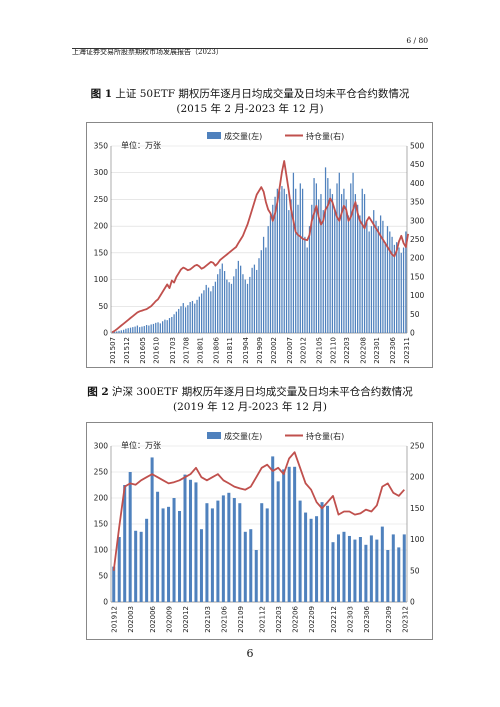 The image size is (500, 707). Describe the element at coordinates (173, 350) in the screenshot. I see `x-tick-label: 201703` at that location.